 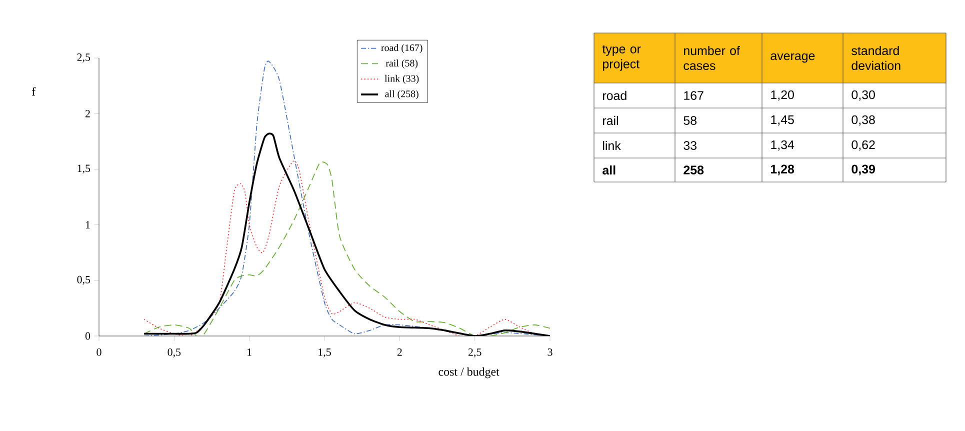 What do you see at coordinates (401, 79) in the screenshot?
I see `legend-label: link (33)` at bounding box center [401, 79].